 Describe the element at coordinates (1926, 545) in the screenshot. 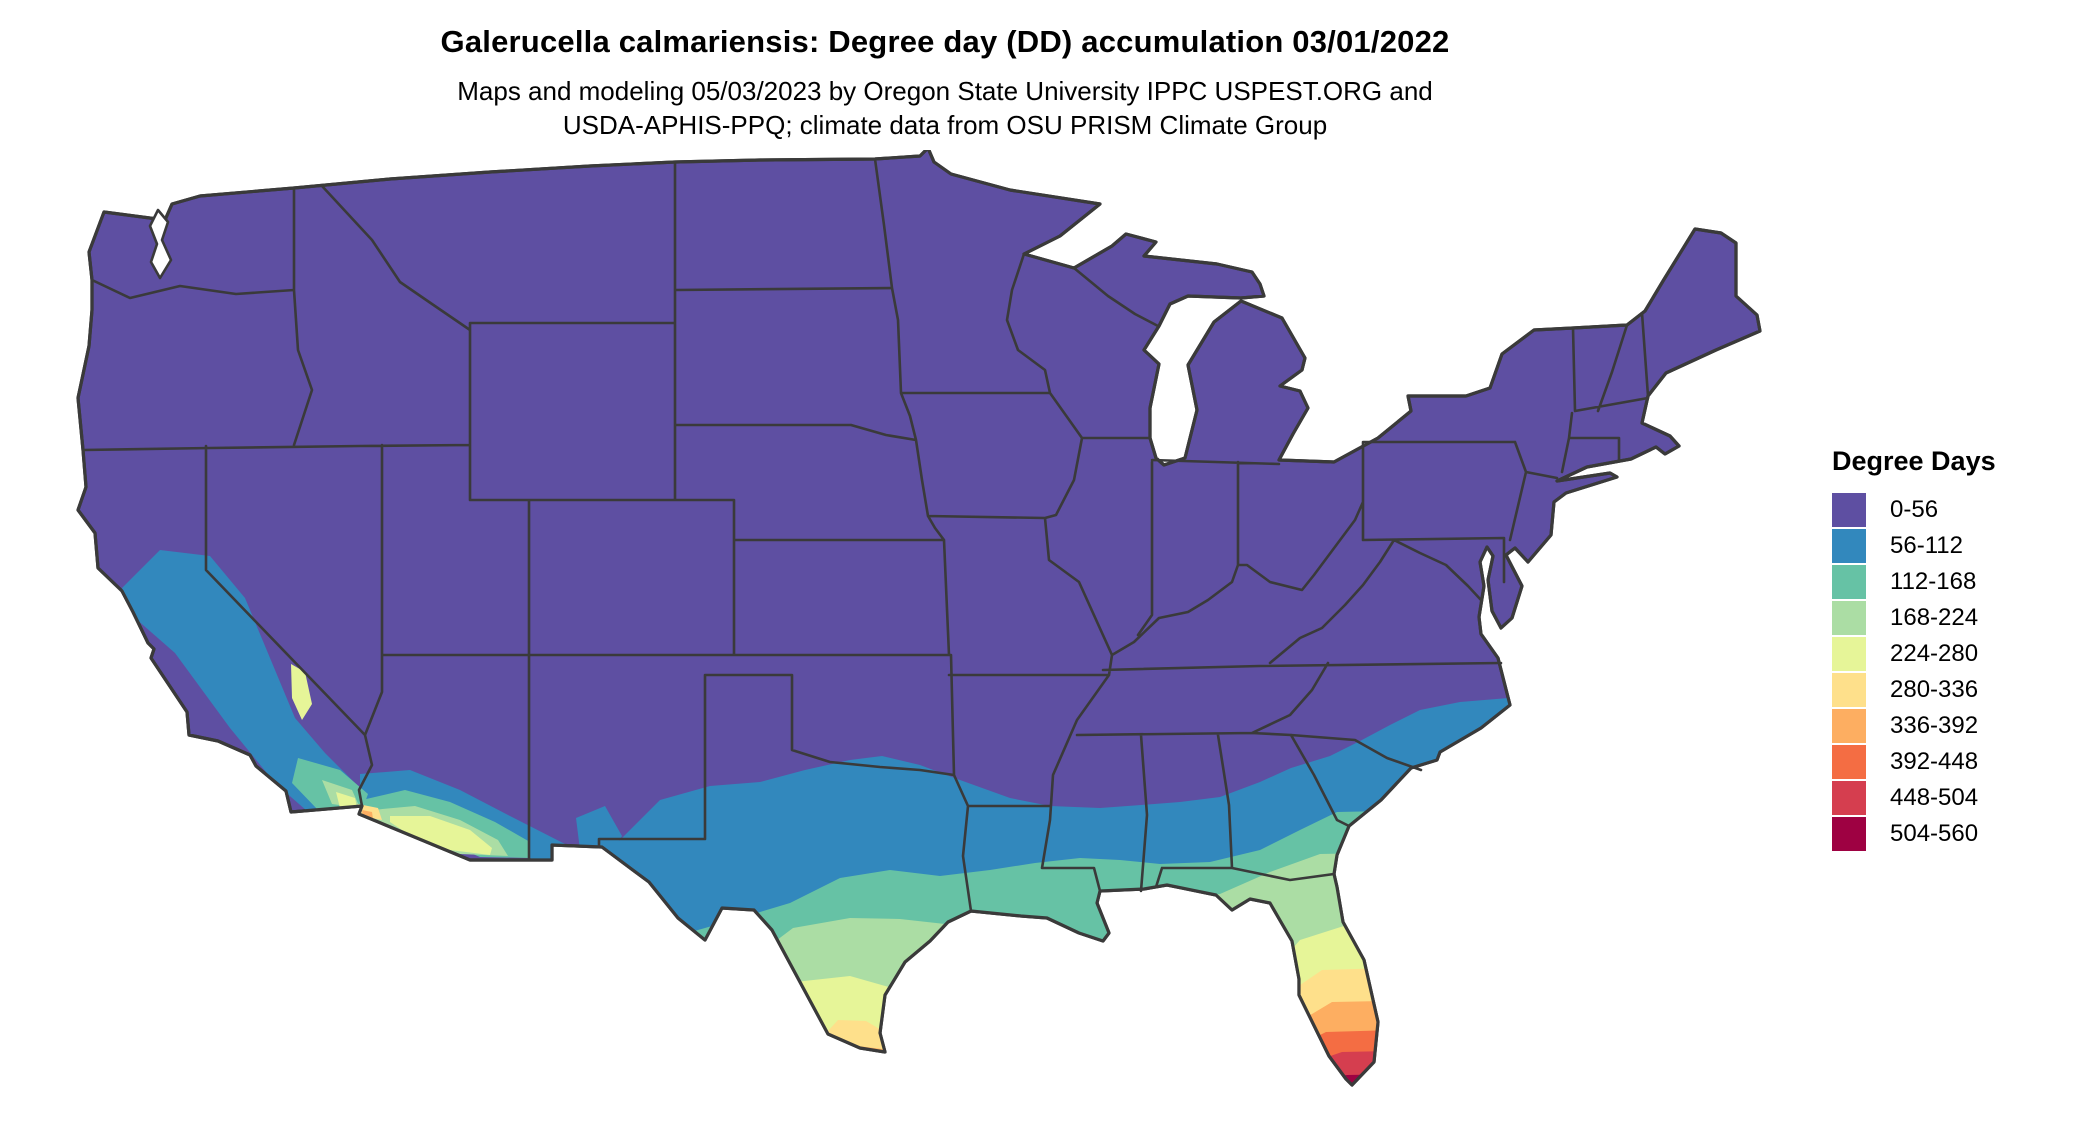

I see `legend-item-label: 56-112` at that location.